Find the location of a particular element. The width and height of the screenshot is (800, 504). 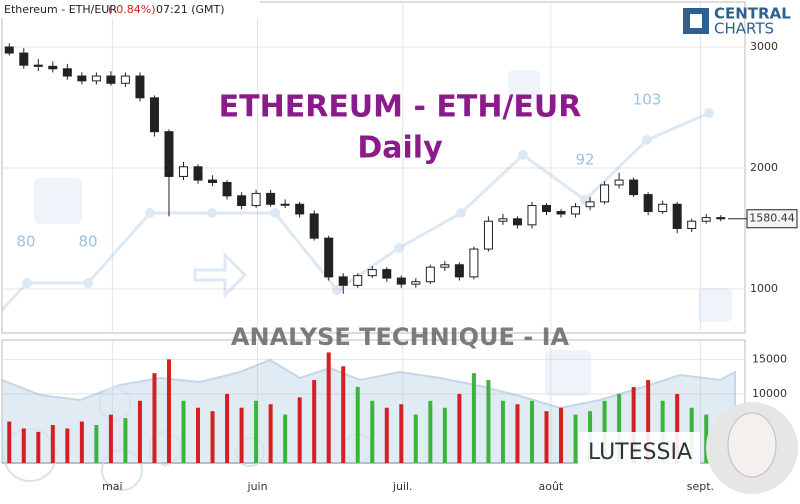

y-tick-label: 2000 is located at coordinates (764, 167).